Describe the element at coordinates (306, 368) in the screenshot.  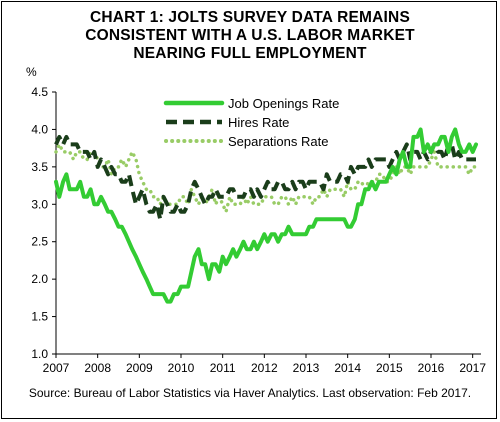
I see `x-tick-label: 2013` at that location.